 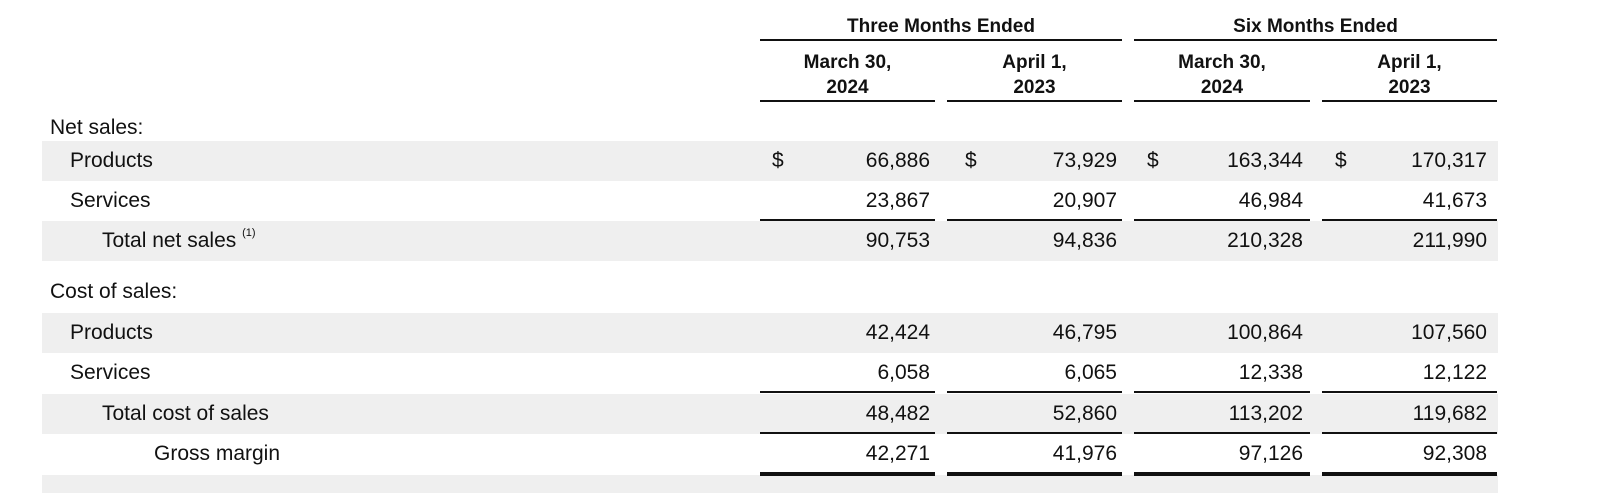 What do you see at coordinates (169, 240) in the screenshot?
I see `row-label-text: Total net sales` at bounding box center [169, 240].